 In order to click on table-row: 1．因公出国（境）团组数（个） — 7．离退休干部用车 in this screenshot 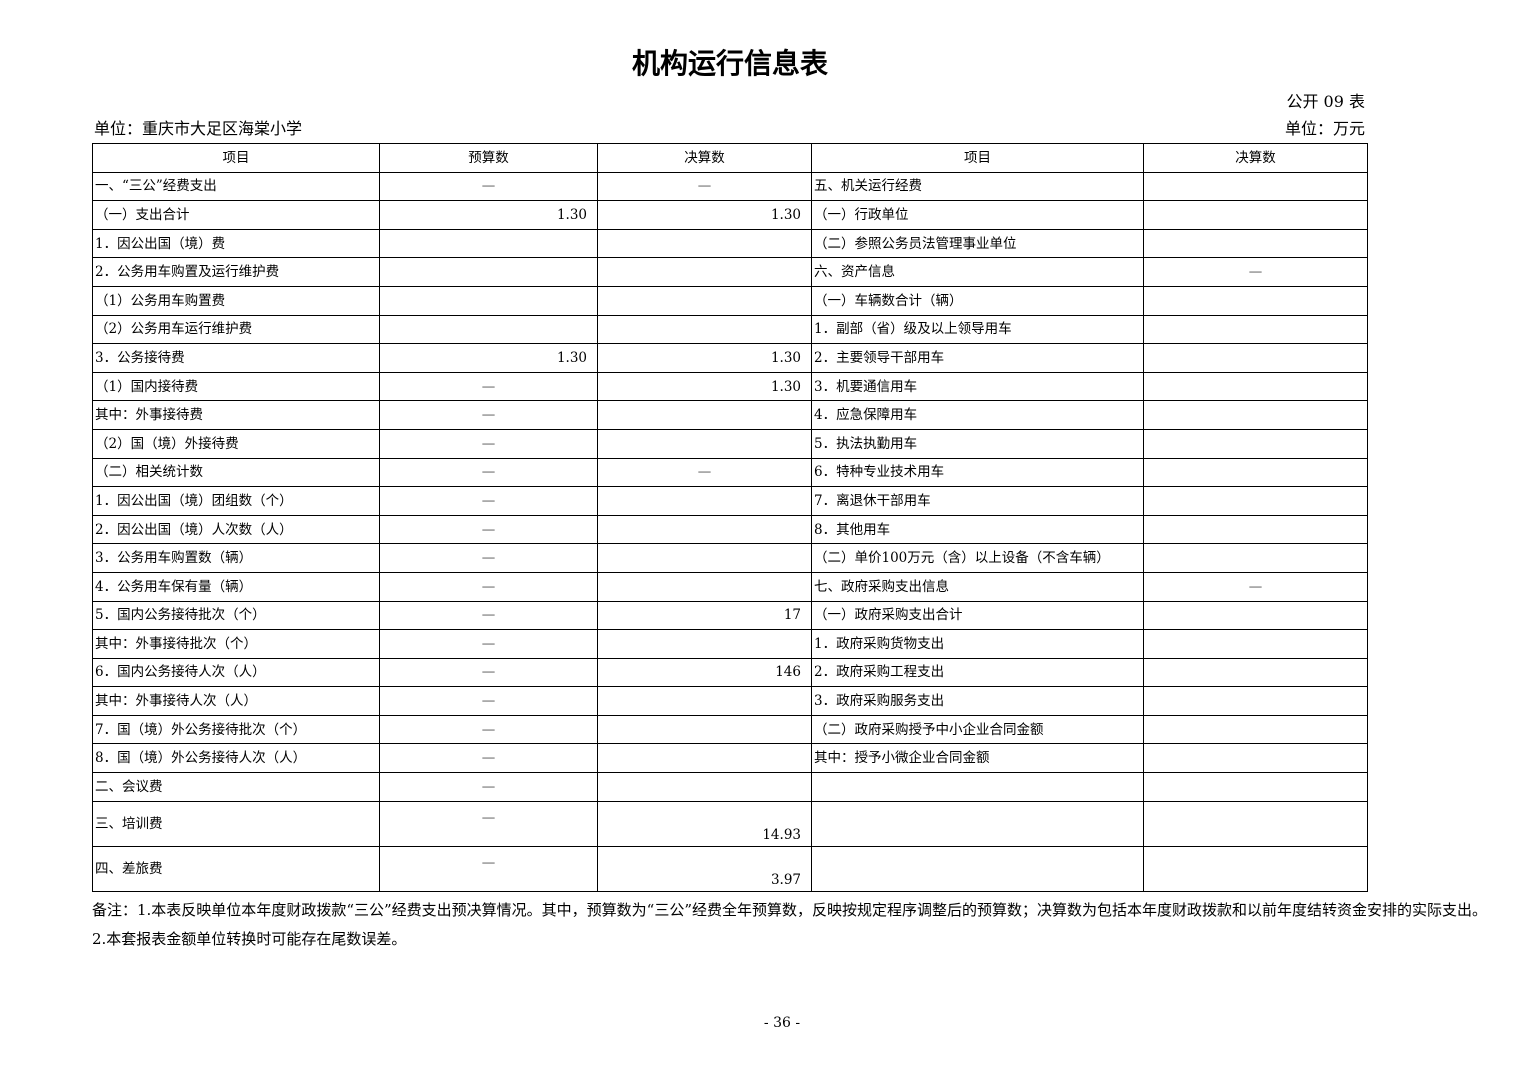, I will do `click(730, 501)`.